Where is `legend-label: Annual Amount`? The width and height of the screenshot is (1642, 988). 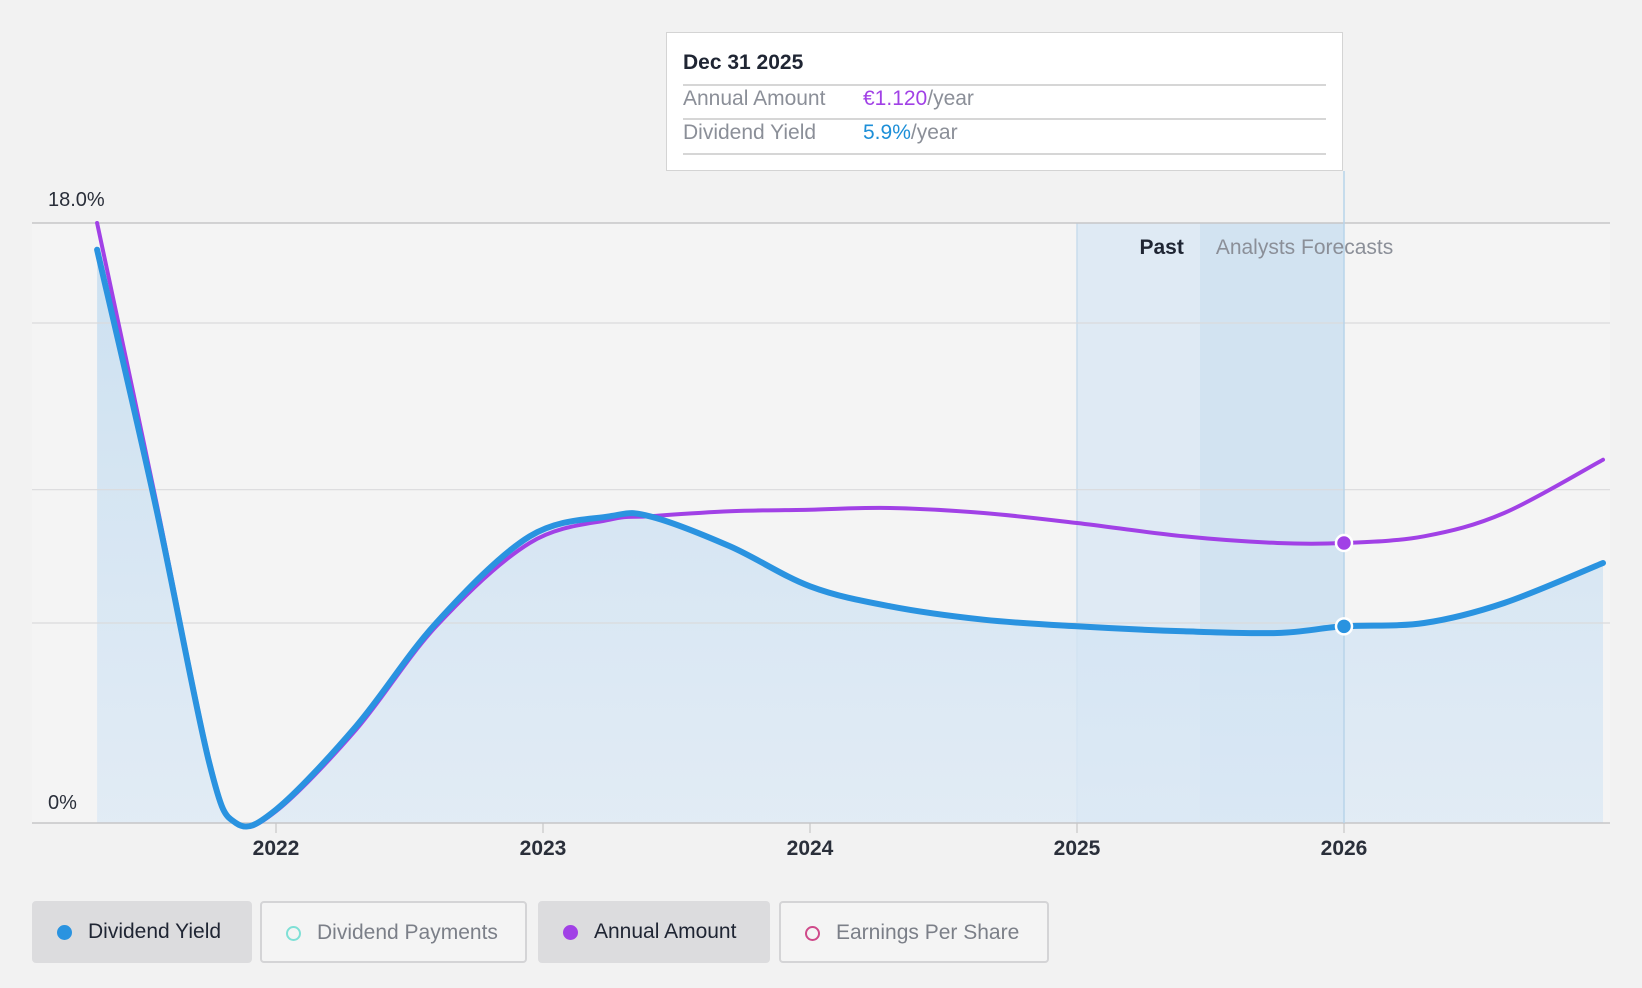
legend-label: Annual Amount is located at coordinates (665, 931).